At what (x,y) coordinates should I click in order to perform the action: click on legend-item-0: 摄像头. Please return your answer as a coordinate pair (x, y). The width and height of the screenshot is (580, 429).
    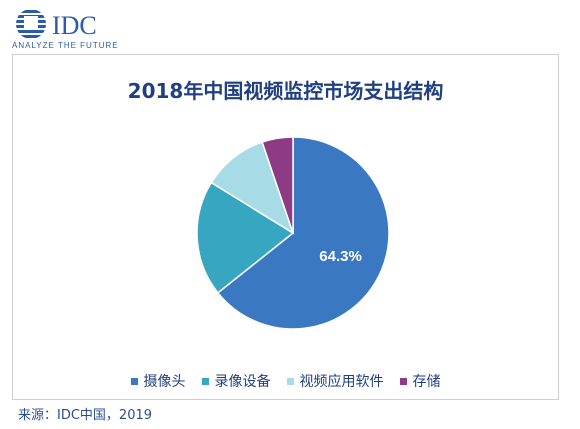
    Looking at the image, I should click on (158, 381).